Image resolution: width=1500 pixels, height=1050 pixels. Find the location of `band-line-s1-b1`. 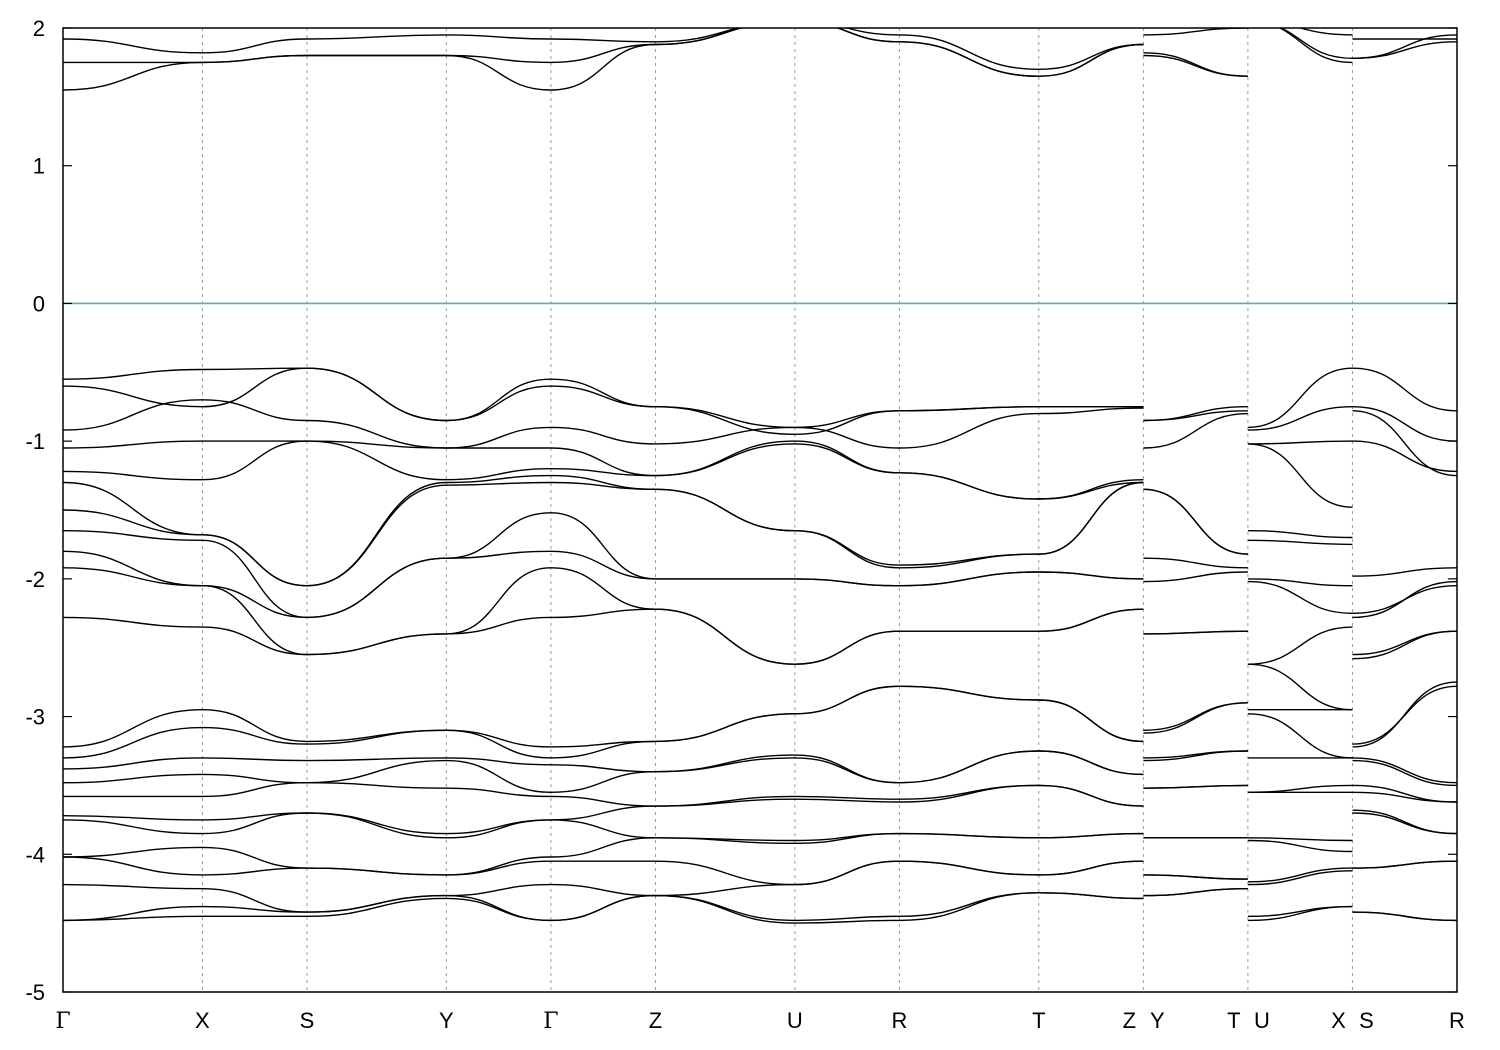

band-line-s1-b1 is located at coordinates (1195, 64).